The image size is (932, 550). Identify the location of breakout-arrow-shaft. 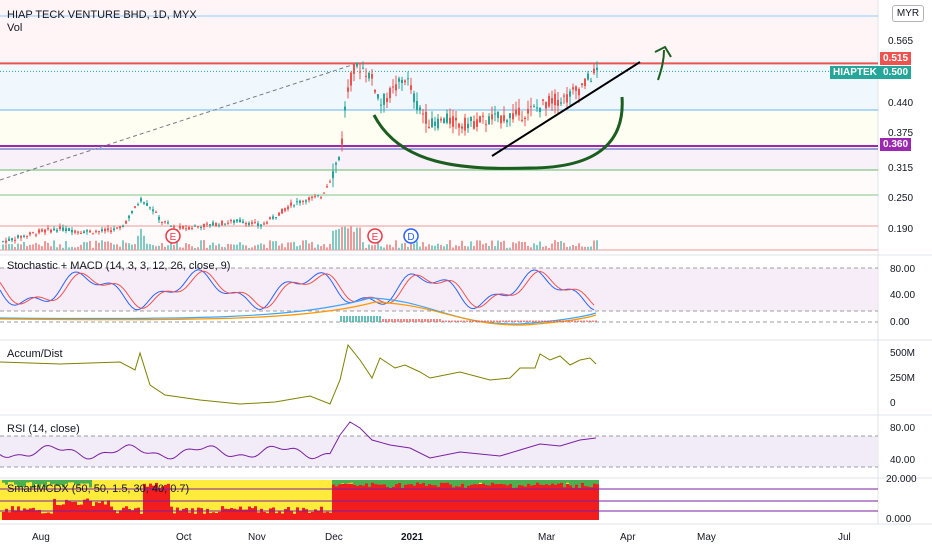
(661, 65).